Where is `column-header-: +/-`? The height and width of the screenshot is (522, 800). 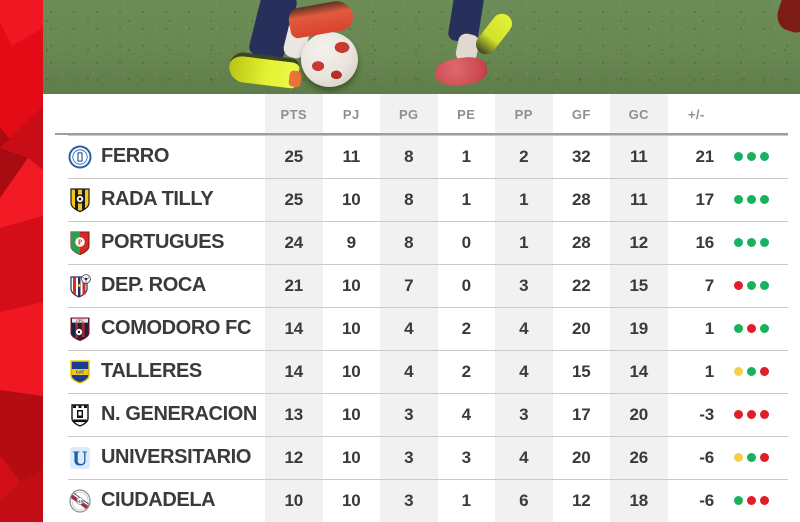 column-header-: +/- is located at coordinates (696, 114).